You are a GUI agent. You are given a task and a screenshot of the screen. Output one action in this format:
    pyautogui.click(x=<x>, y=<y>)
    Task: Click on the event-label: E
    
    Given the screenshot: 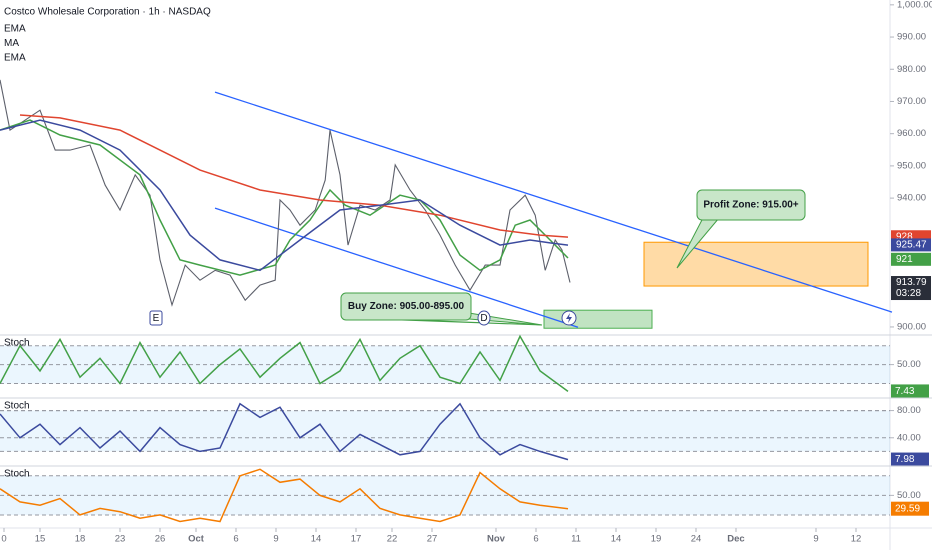 What is the action you would take?
    pyautogui.click(x=156, y=318)
    